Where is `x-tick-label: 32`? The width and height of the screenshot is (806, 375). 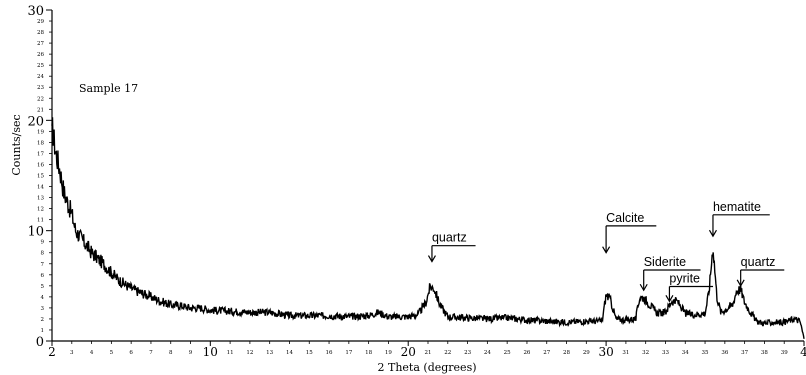
x-tick-label: 32 is located at coordinates (645, 353).